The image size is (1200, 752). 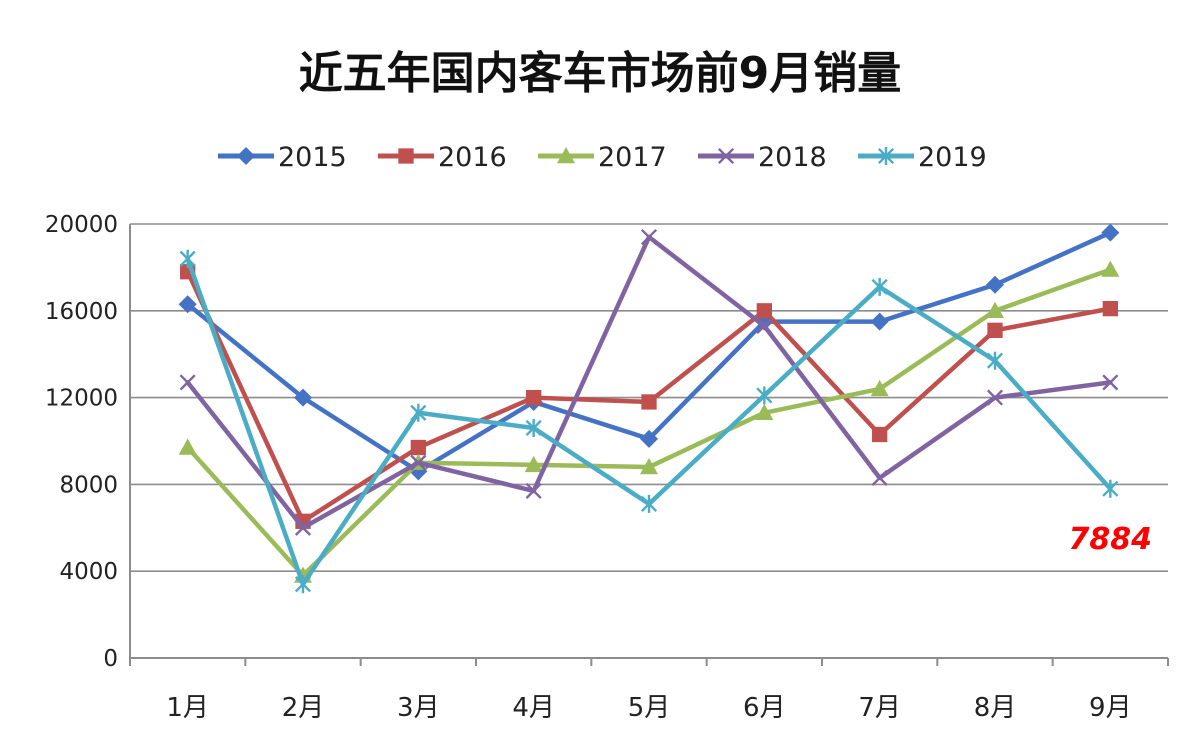 I want to click on x-tick-label: 9月, so click(x=1110, y=708).